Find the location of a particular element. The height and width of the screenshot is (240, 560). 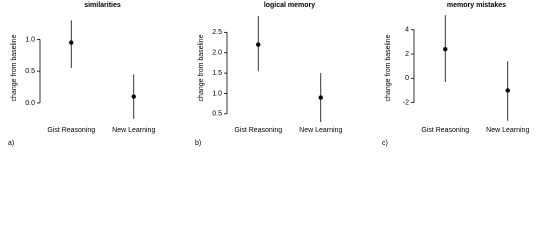

chart-title: logical memory is located at coordinates (289, 5).